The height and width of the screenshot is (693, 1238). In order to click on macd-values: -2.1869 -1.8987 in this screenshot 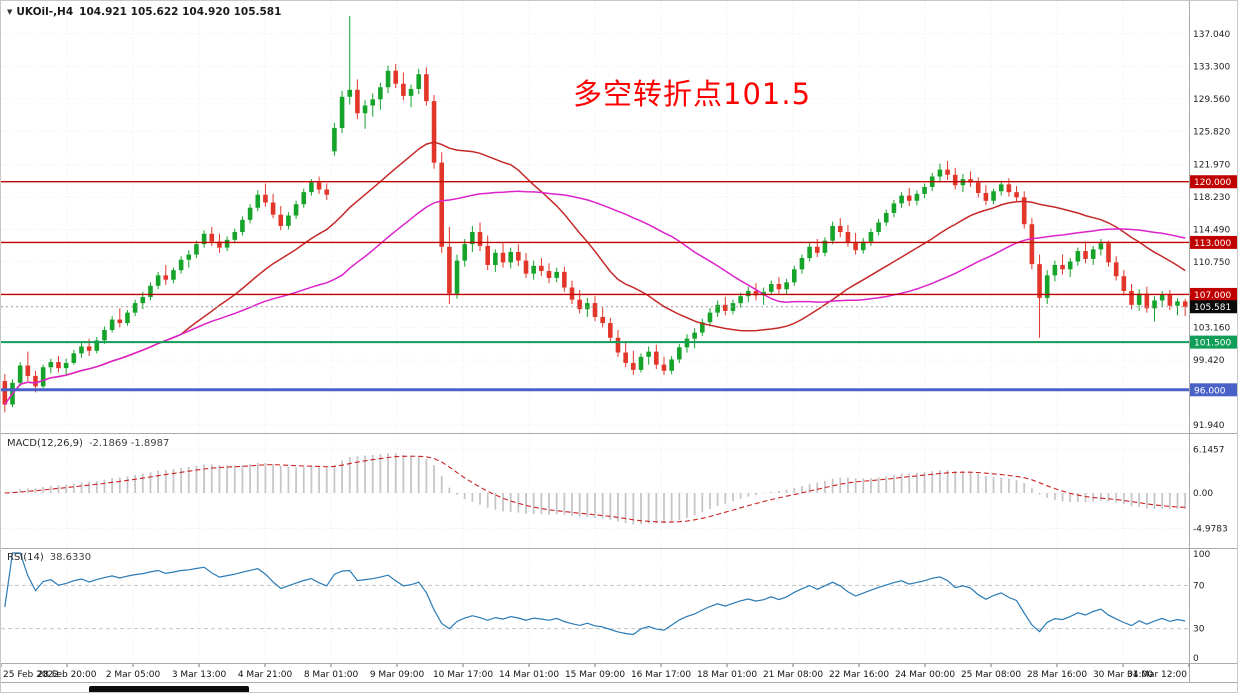, I will do `click(129, 443)`.